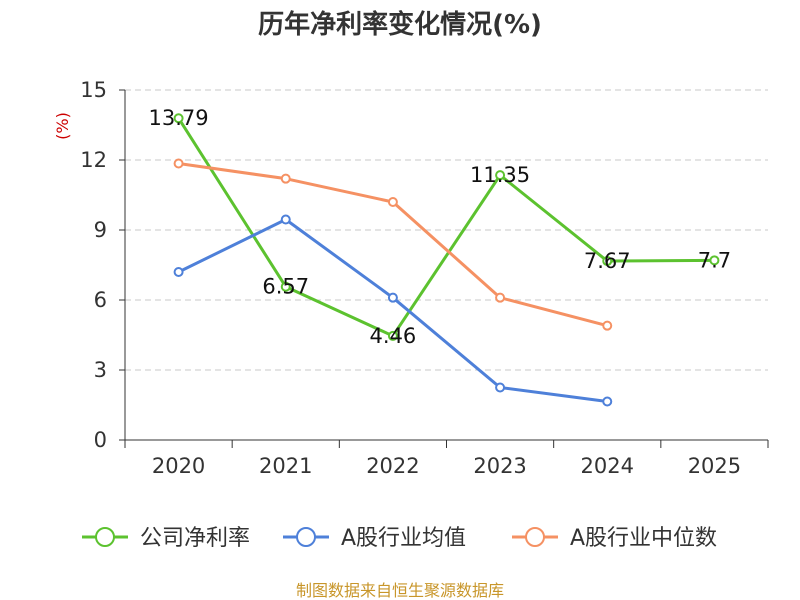 The image size is (800, 600). What do you see at coordinates (62, 126) in the screenshot?
I see `y-axis-unit: (%)` at bounding box center [62, 126].